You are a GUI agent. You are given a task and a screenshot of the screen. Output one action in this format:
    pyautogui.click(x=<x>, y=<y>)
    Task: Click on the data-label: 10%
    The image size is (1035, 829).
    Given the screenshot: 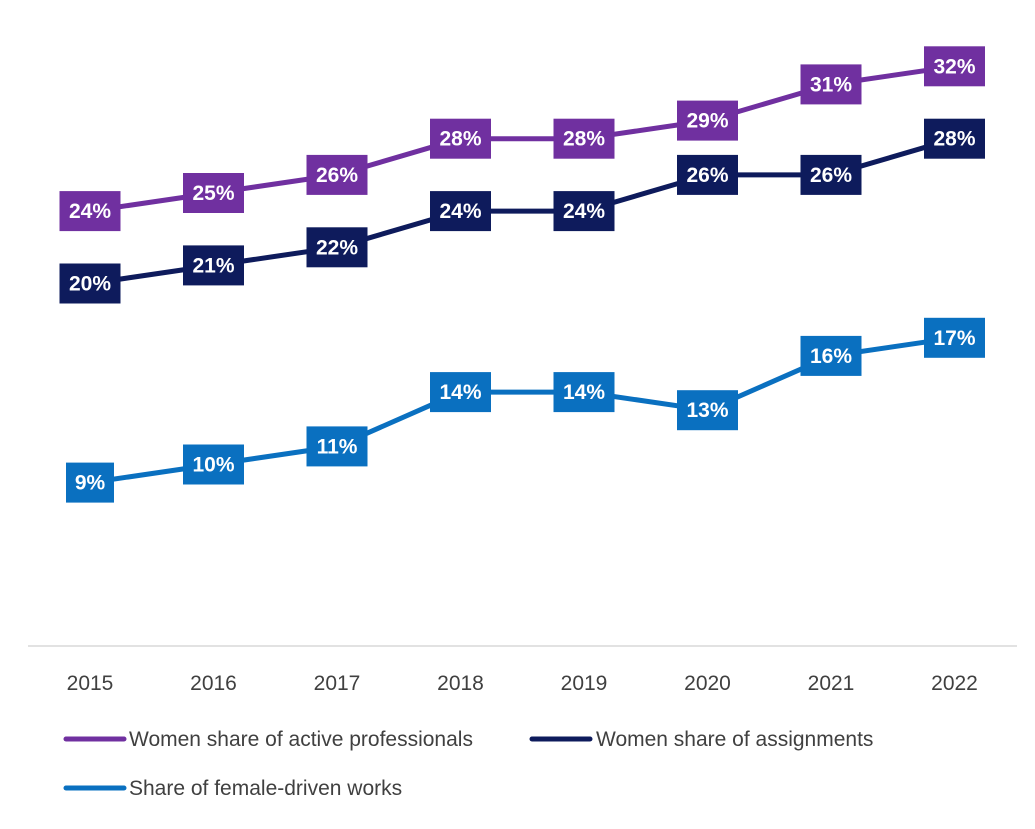 What is the action you would take?
    pyautogui.click(x=213, y=465)
    